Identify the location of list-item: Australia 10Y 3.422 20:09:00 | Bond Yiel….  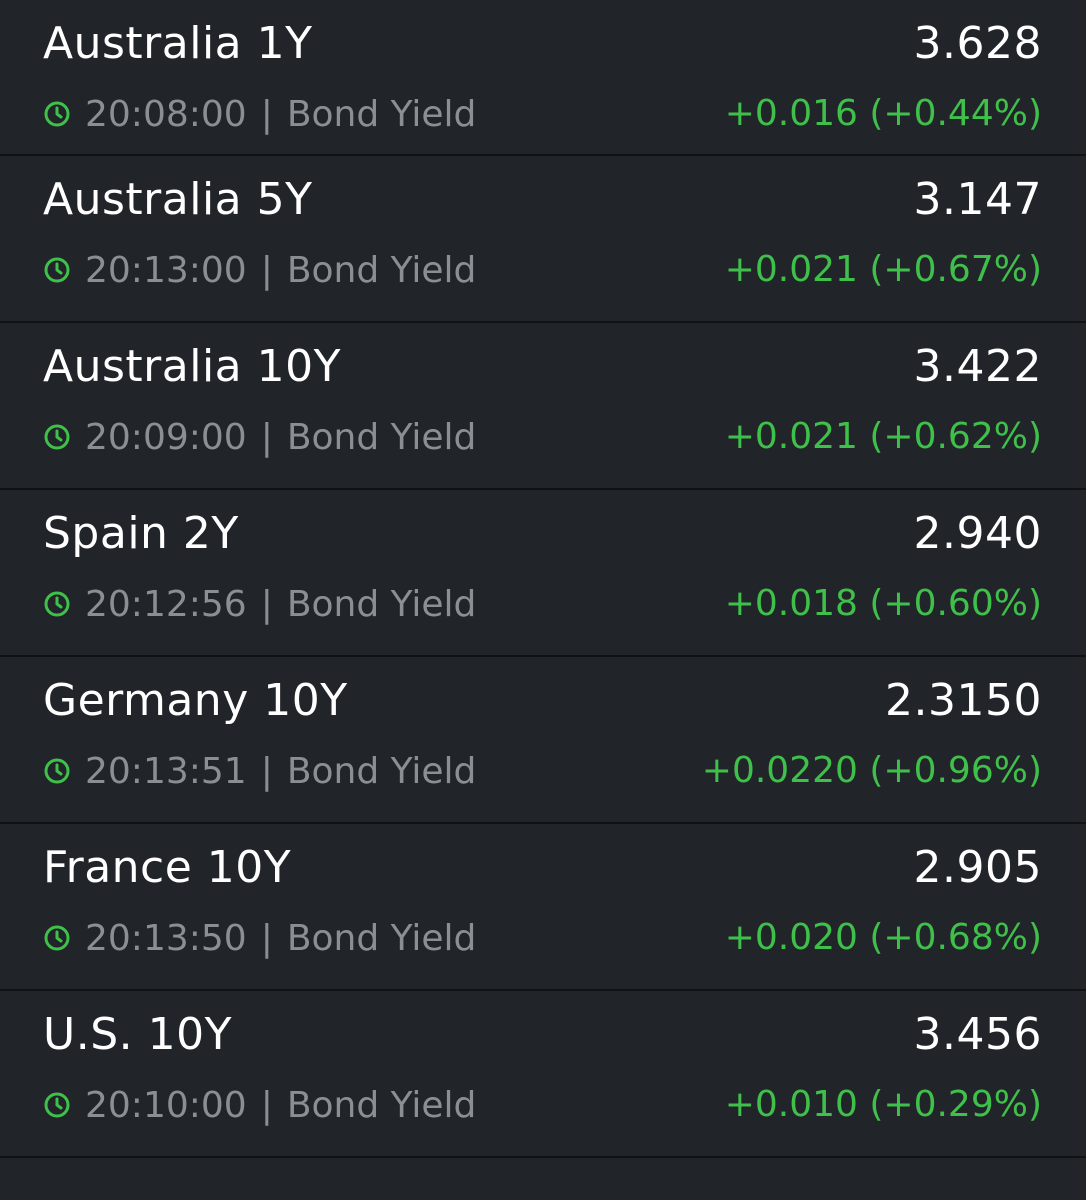
(543, 406).